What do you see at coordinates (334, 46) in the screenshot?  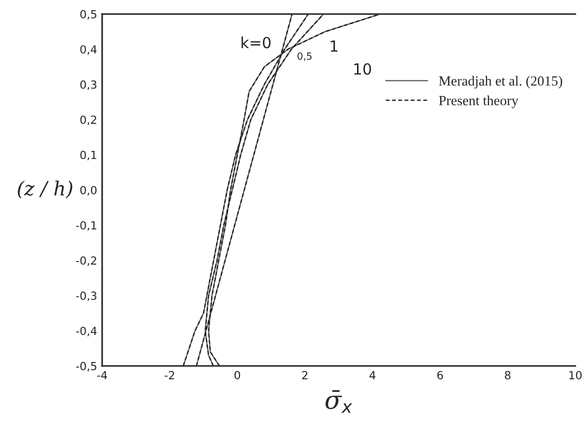 I see `annotation: 1` at bounding box center [334, 46].